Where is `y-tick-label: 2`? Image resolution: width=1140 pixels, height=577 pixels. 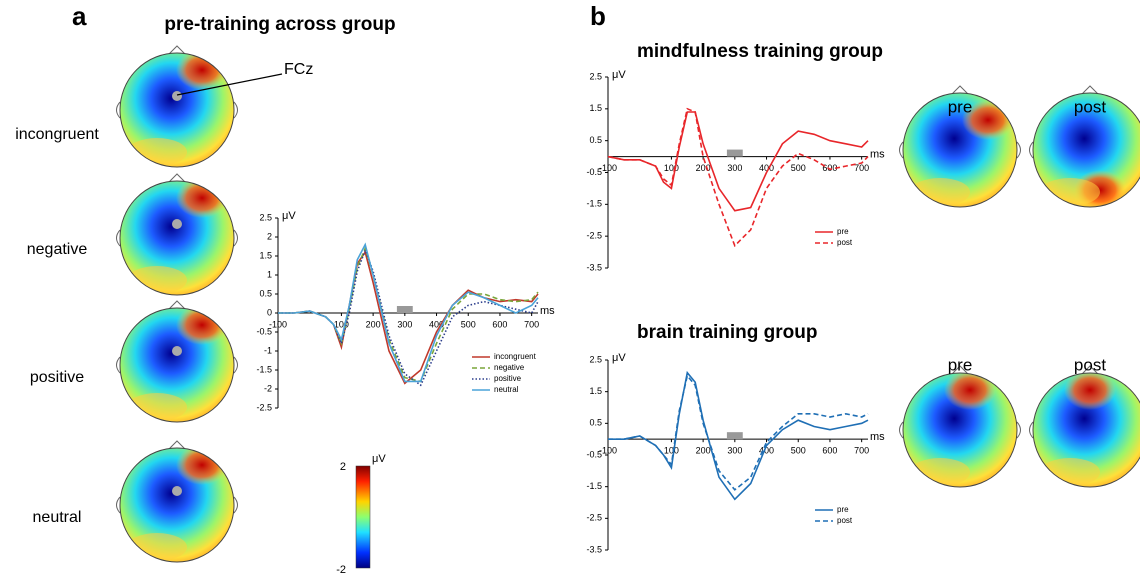 y-tick-label: 2 is located at coordinates (269, 236).